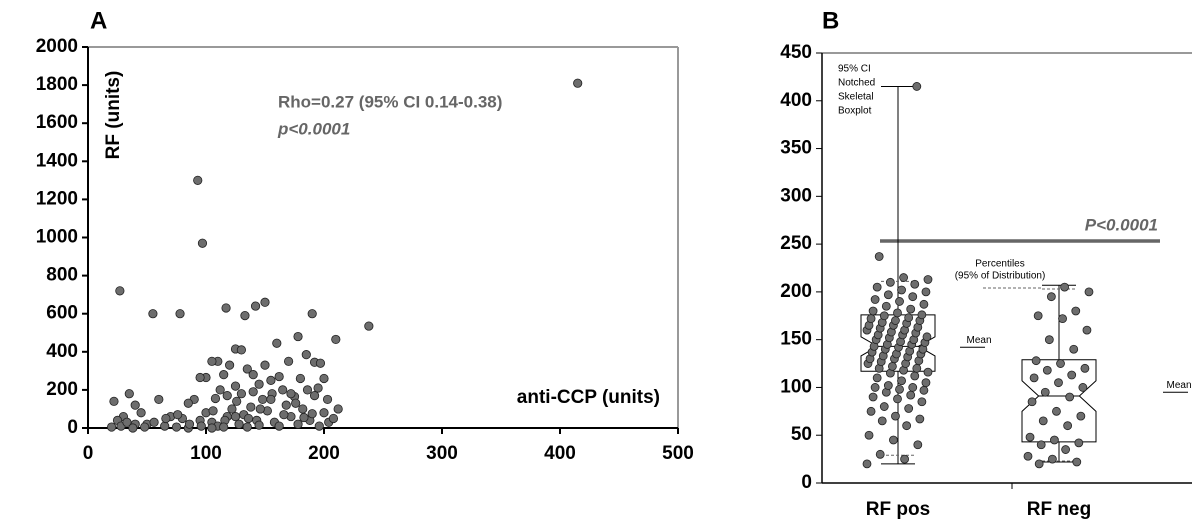 This screenshot has height=525, width=1192. What do you see at coordinates (442, 453) in the screenshot?
I see `x-tick-label: 300` at bounding box center [442, 453].